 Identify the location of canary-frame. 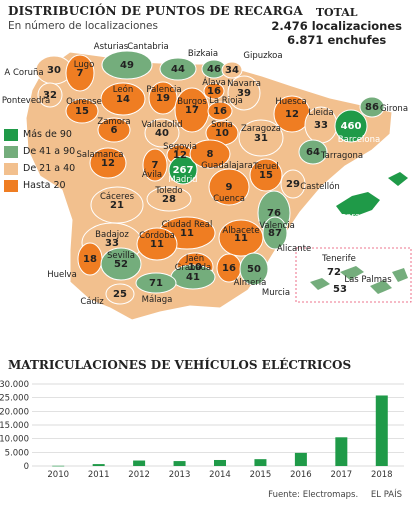
(353, 275).